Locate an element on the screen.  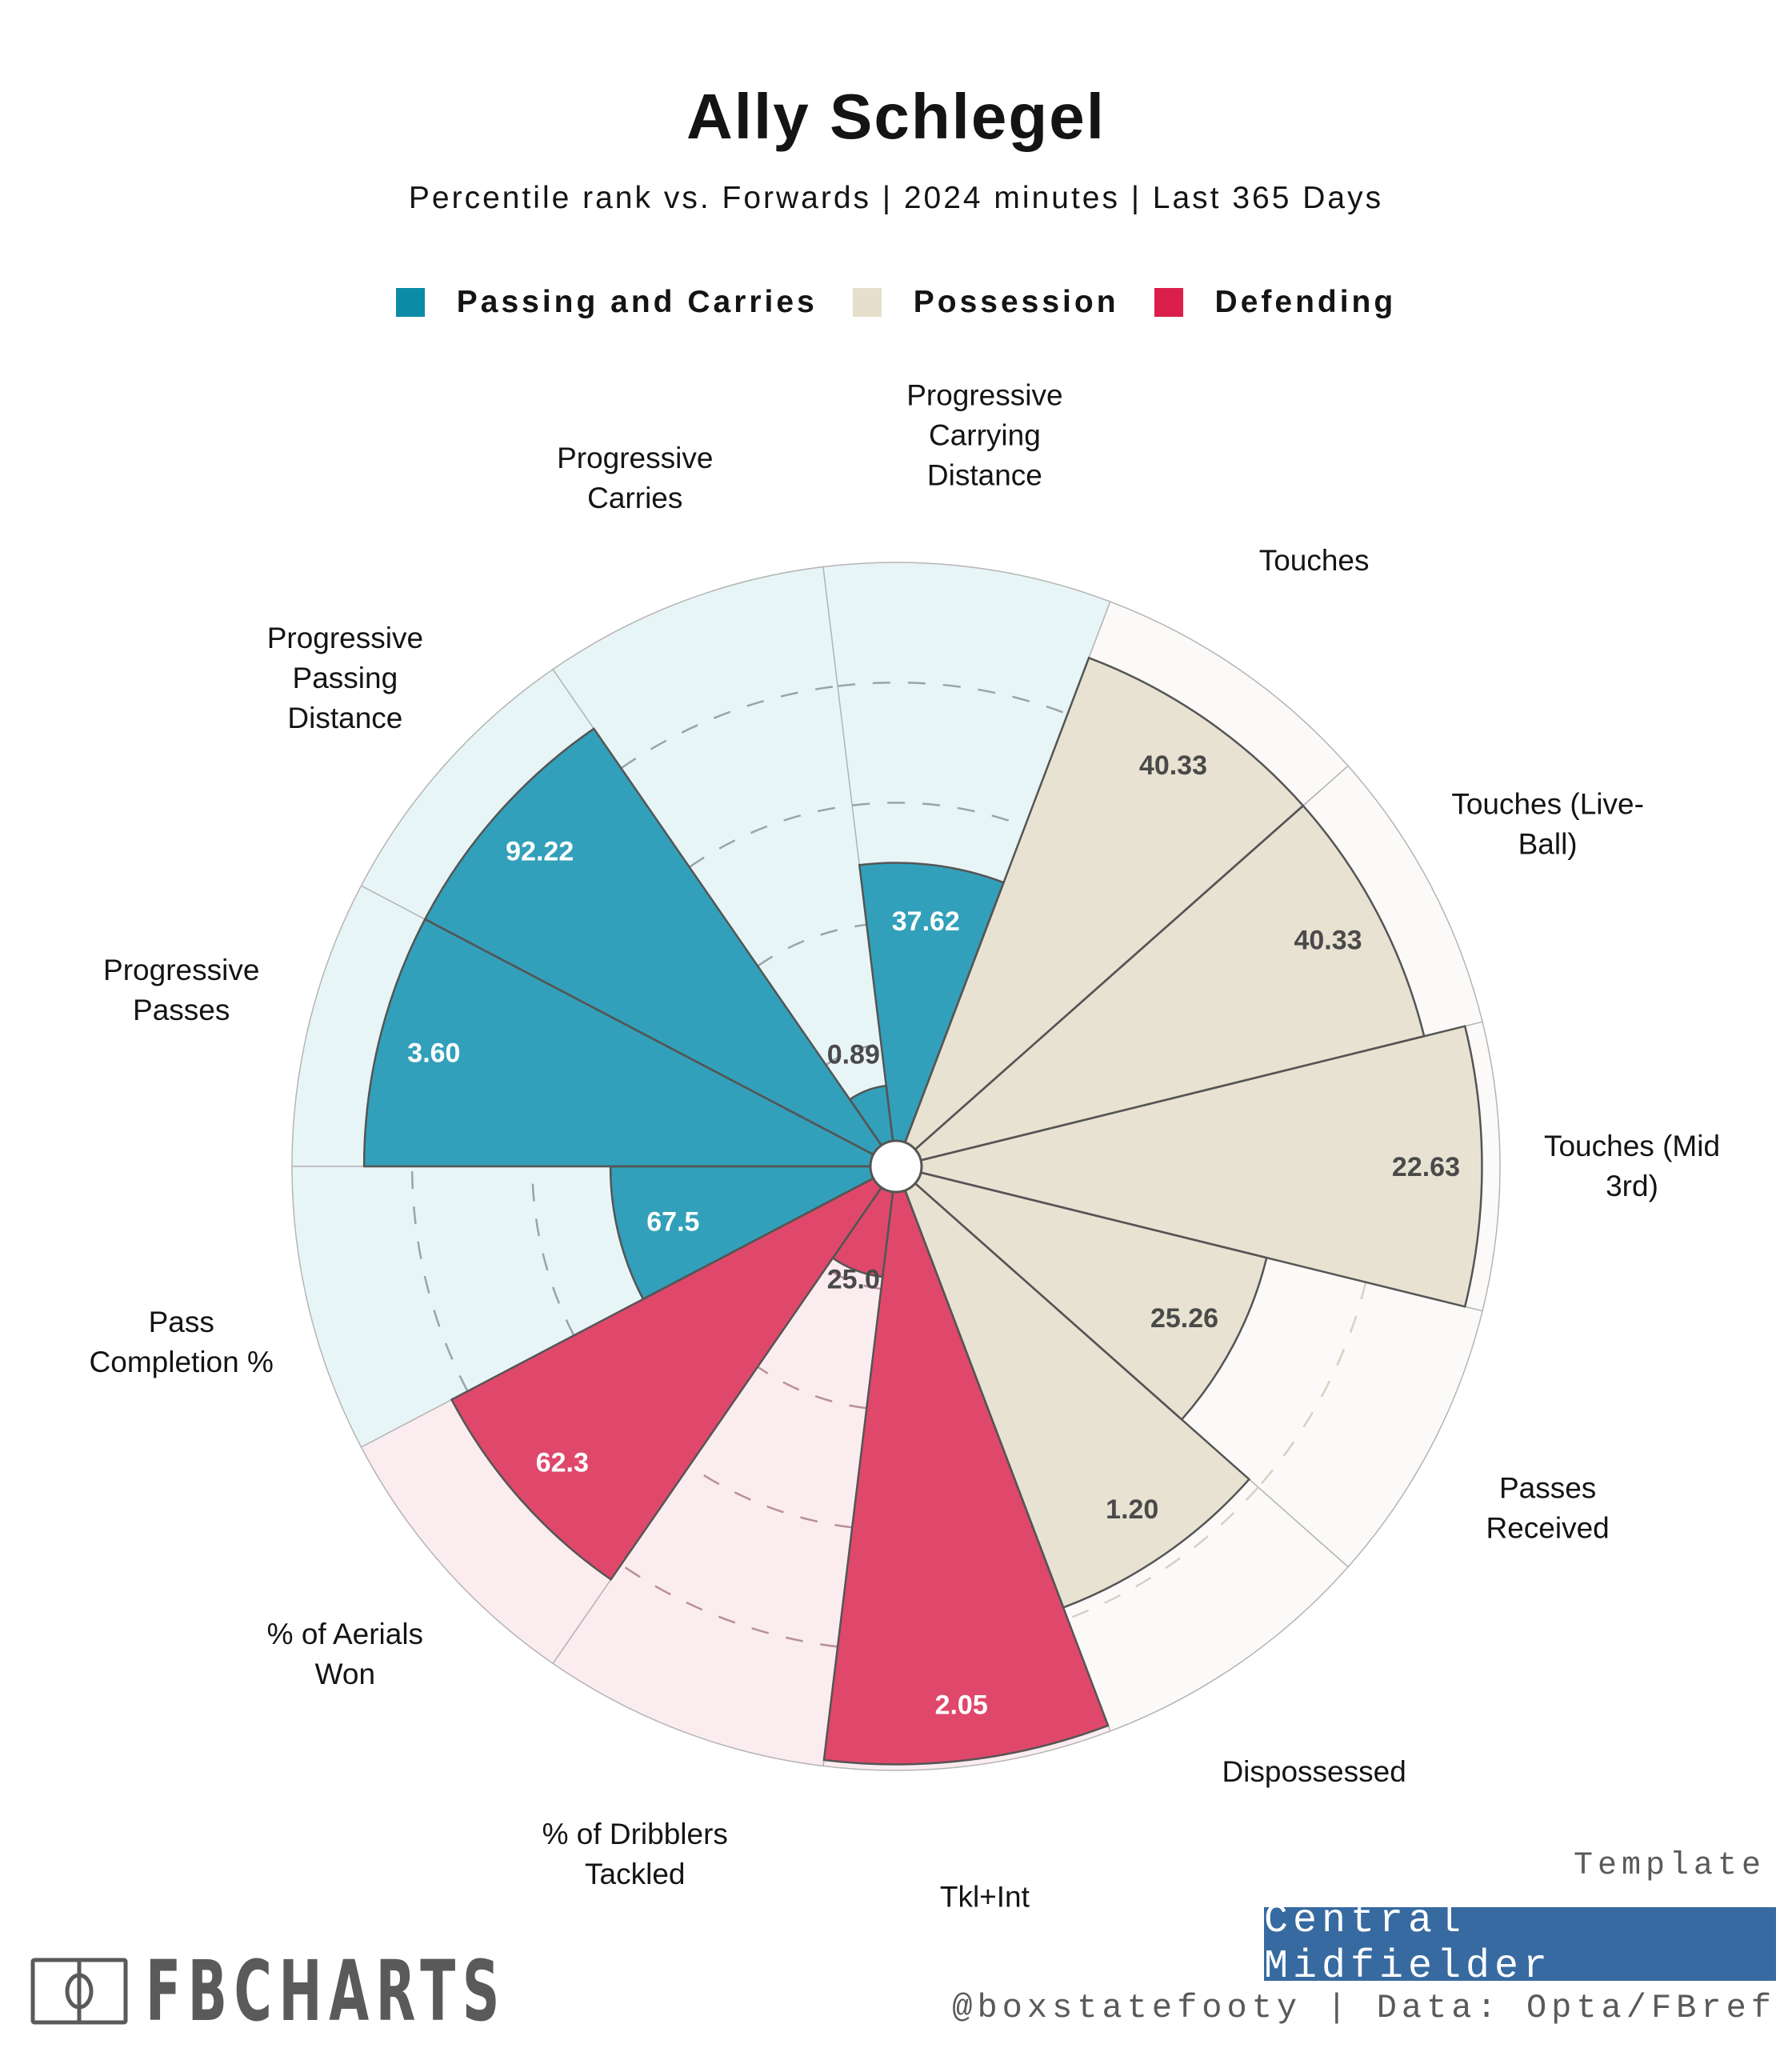
category-label: Progressive Passing Distance is located at coordinates (345, 678).